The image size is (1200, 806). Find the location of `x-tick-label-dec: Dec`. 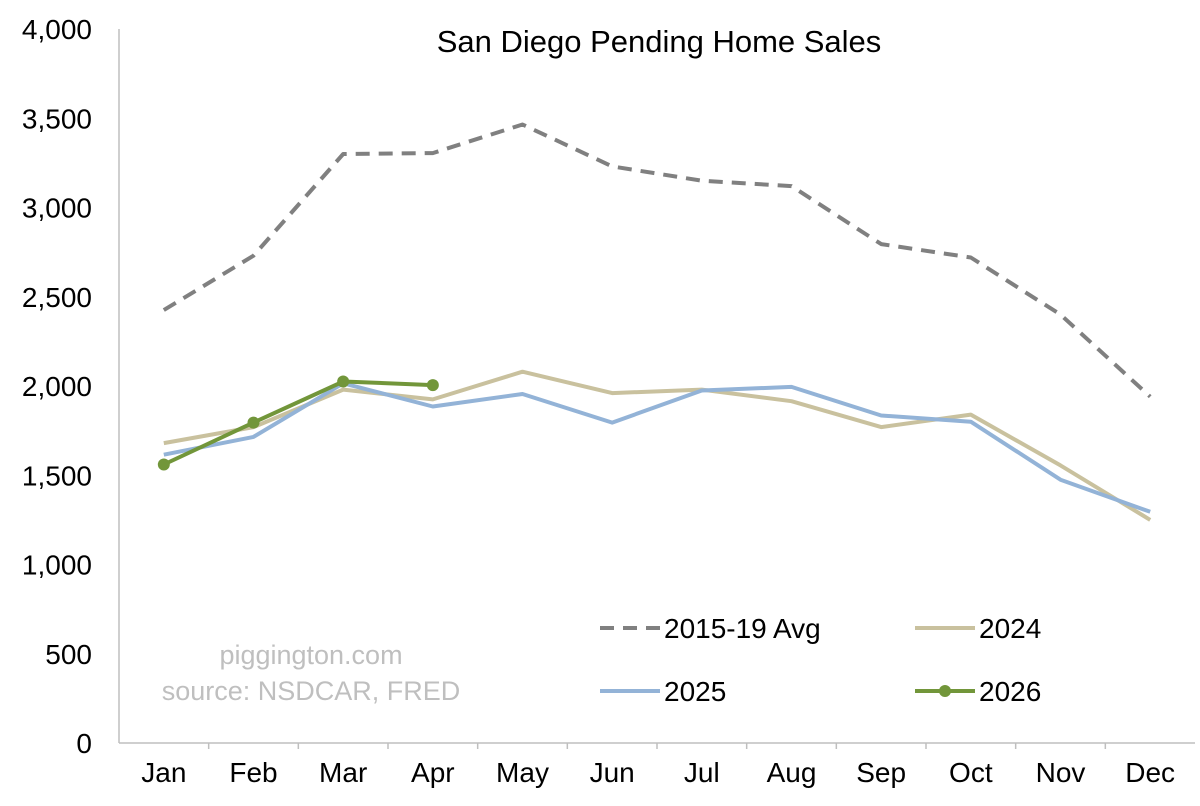

x-tick-label-dec: Dec is located at coordinates (1150, 772).